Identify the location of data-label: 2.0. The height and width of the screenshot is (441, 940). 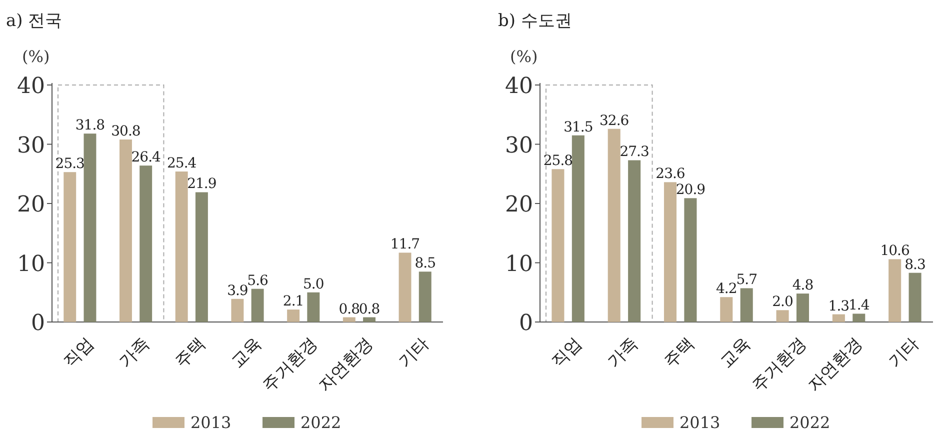
(782, 302).